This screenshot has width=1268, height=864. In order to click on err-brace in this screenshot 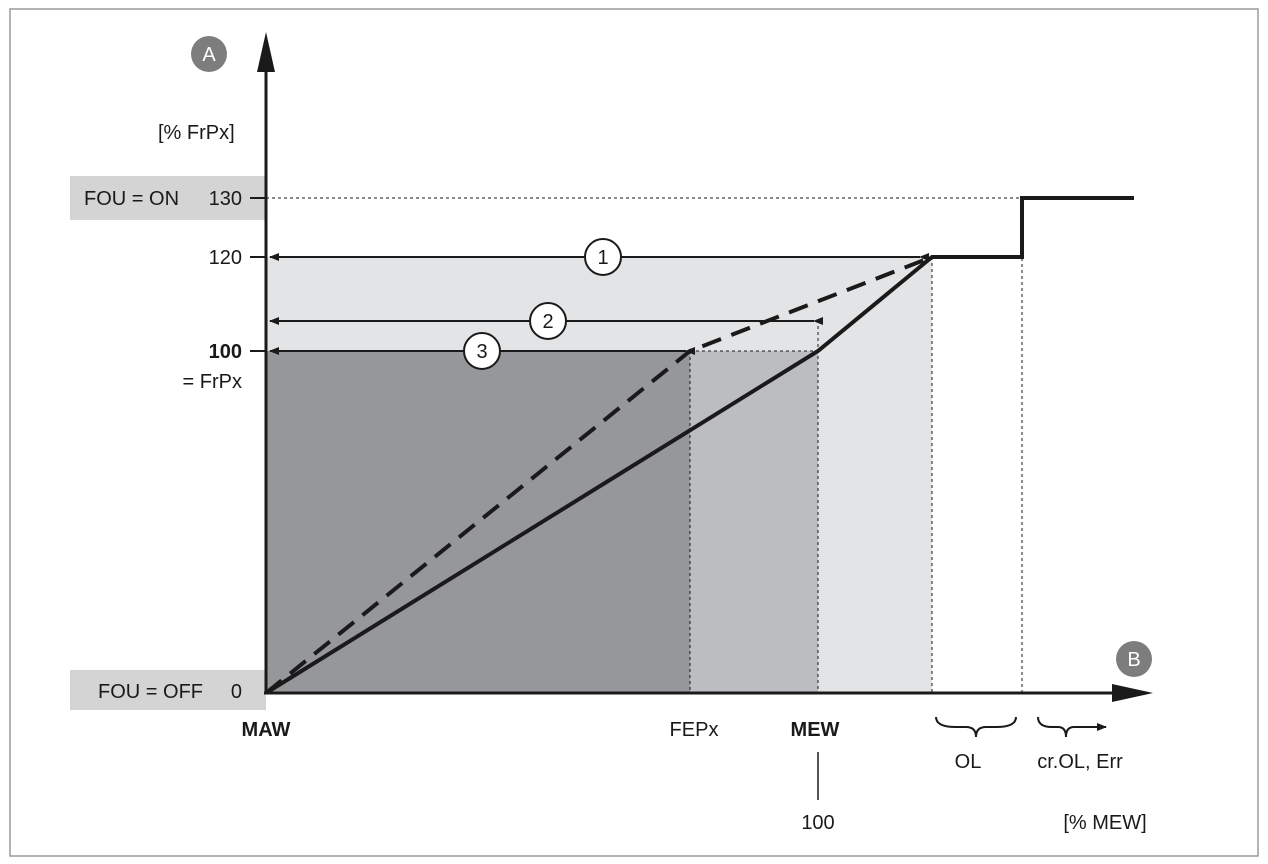, I will do `click(1060, 727)`.